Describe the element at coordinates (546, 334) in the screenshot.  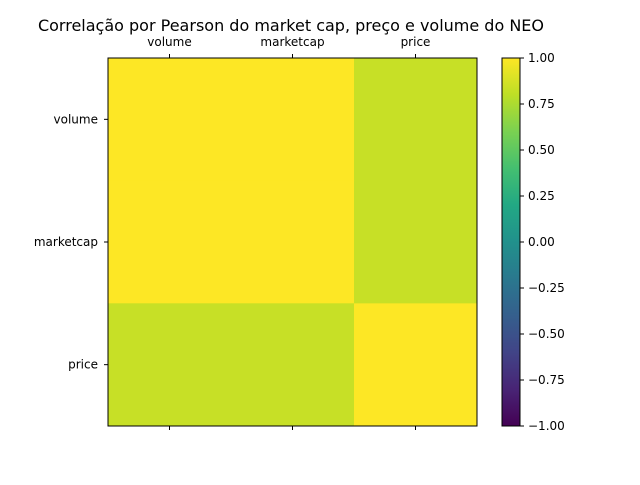
I see `colorbar-tick-label: −0.50` at that location.